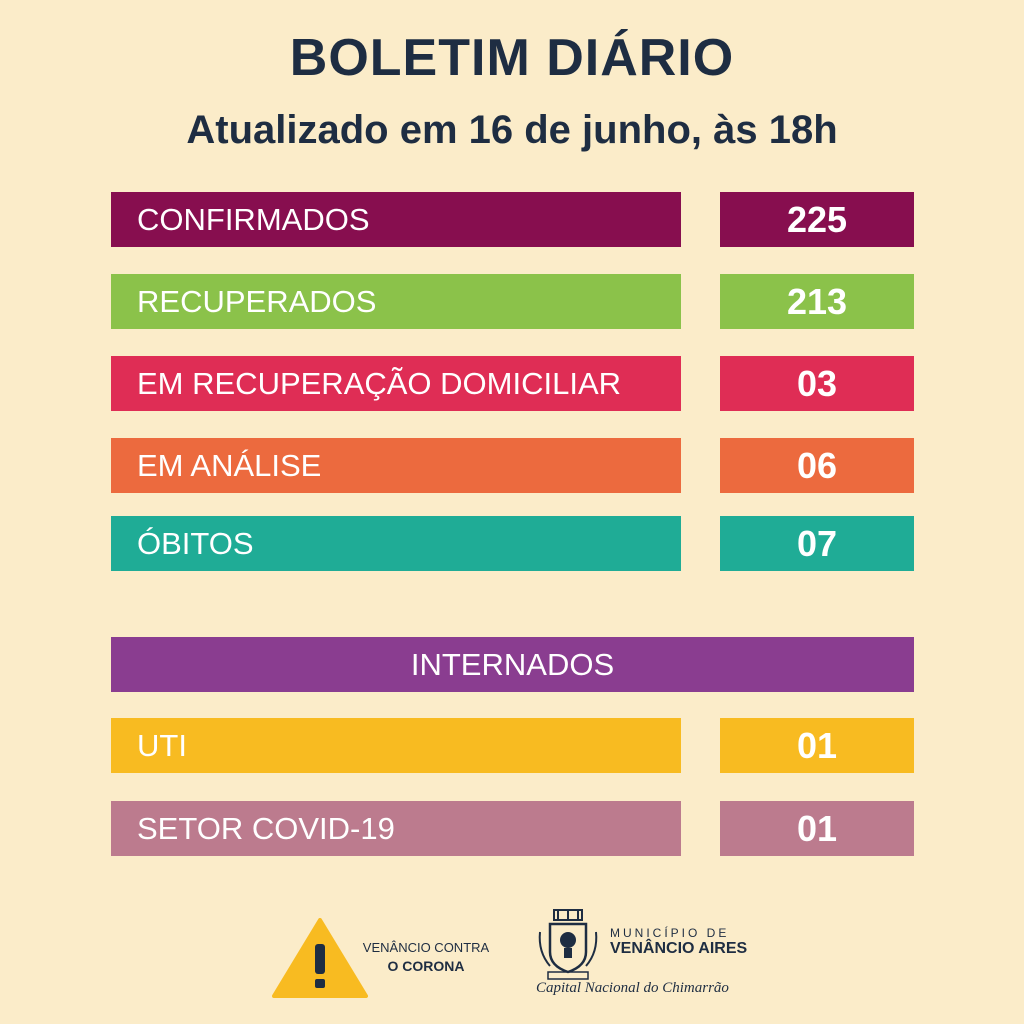  I want to click on stat-label: CONFIRMADOS, so click(396, 219).